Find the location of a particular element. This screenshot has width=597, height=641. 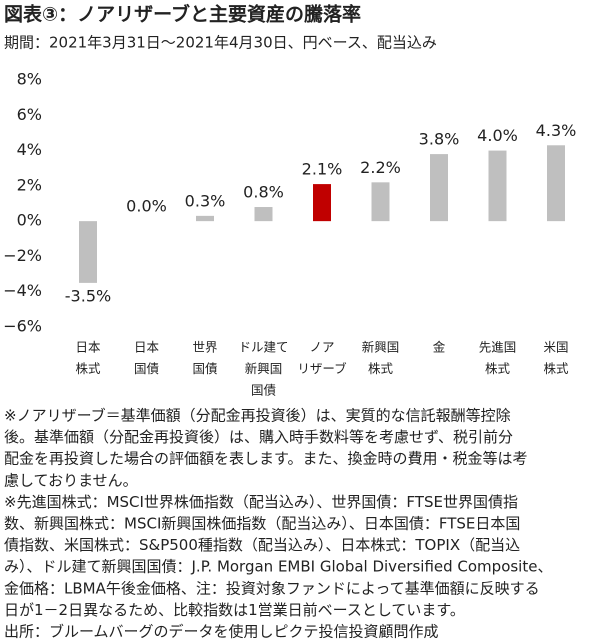

x-tick-label: ドル建て is located at coordinates (263, 347).